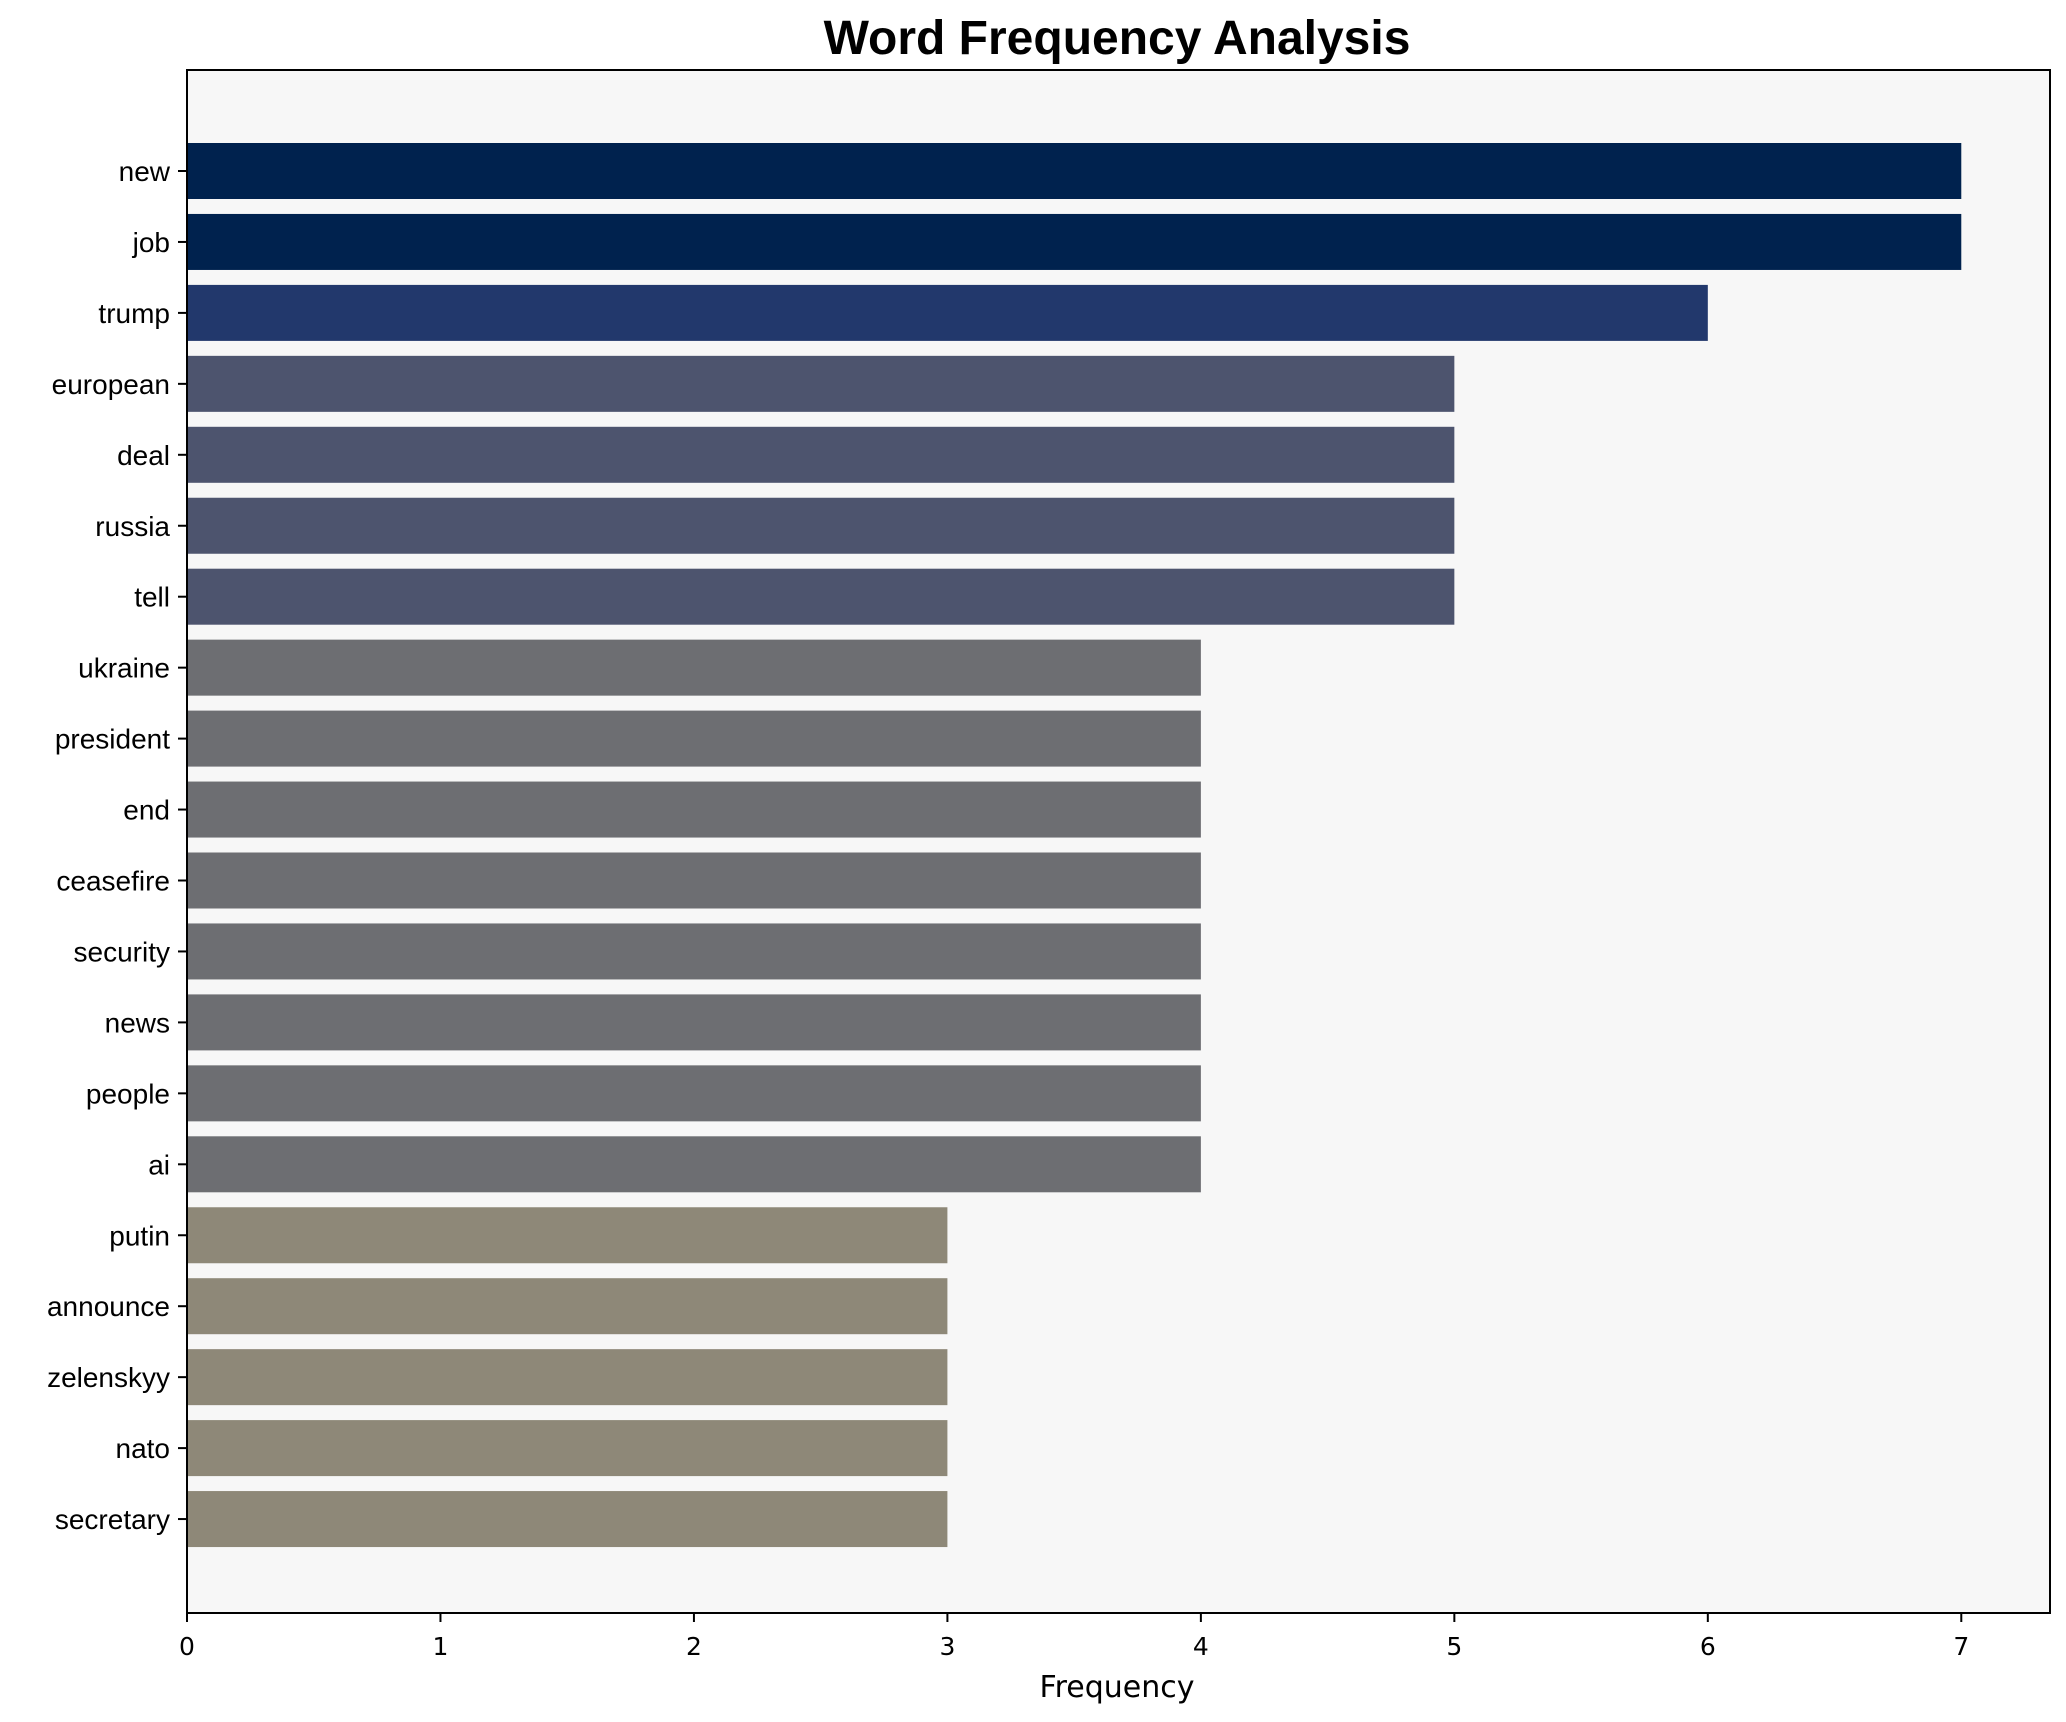 This screenshot has height=1722, width=2066. I want to click on y-tick-label: ai, so click(159, 1164).